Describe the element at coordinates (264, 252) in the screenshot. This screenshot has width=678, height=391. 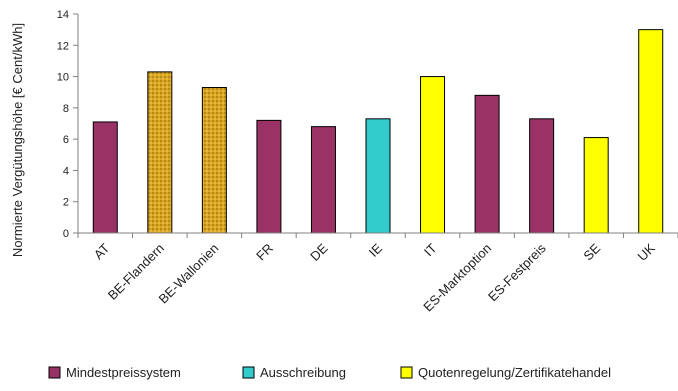
I see `x-tick-label: FR` at that location.